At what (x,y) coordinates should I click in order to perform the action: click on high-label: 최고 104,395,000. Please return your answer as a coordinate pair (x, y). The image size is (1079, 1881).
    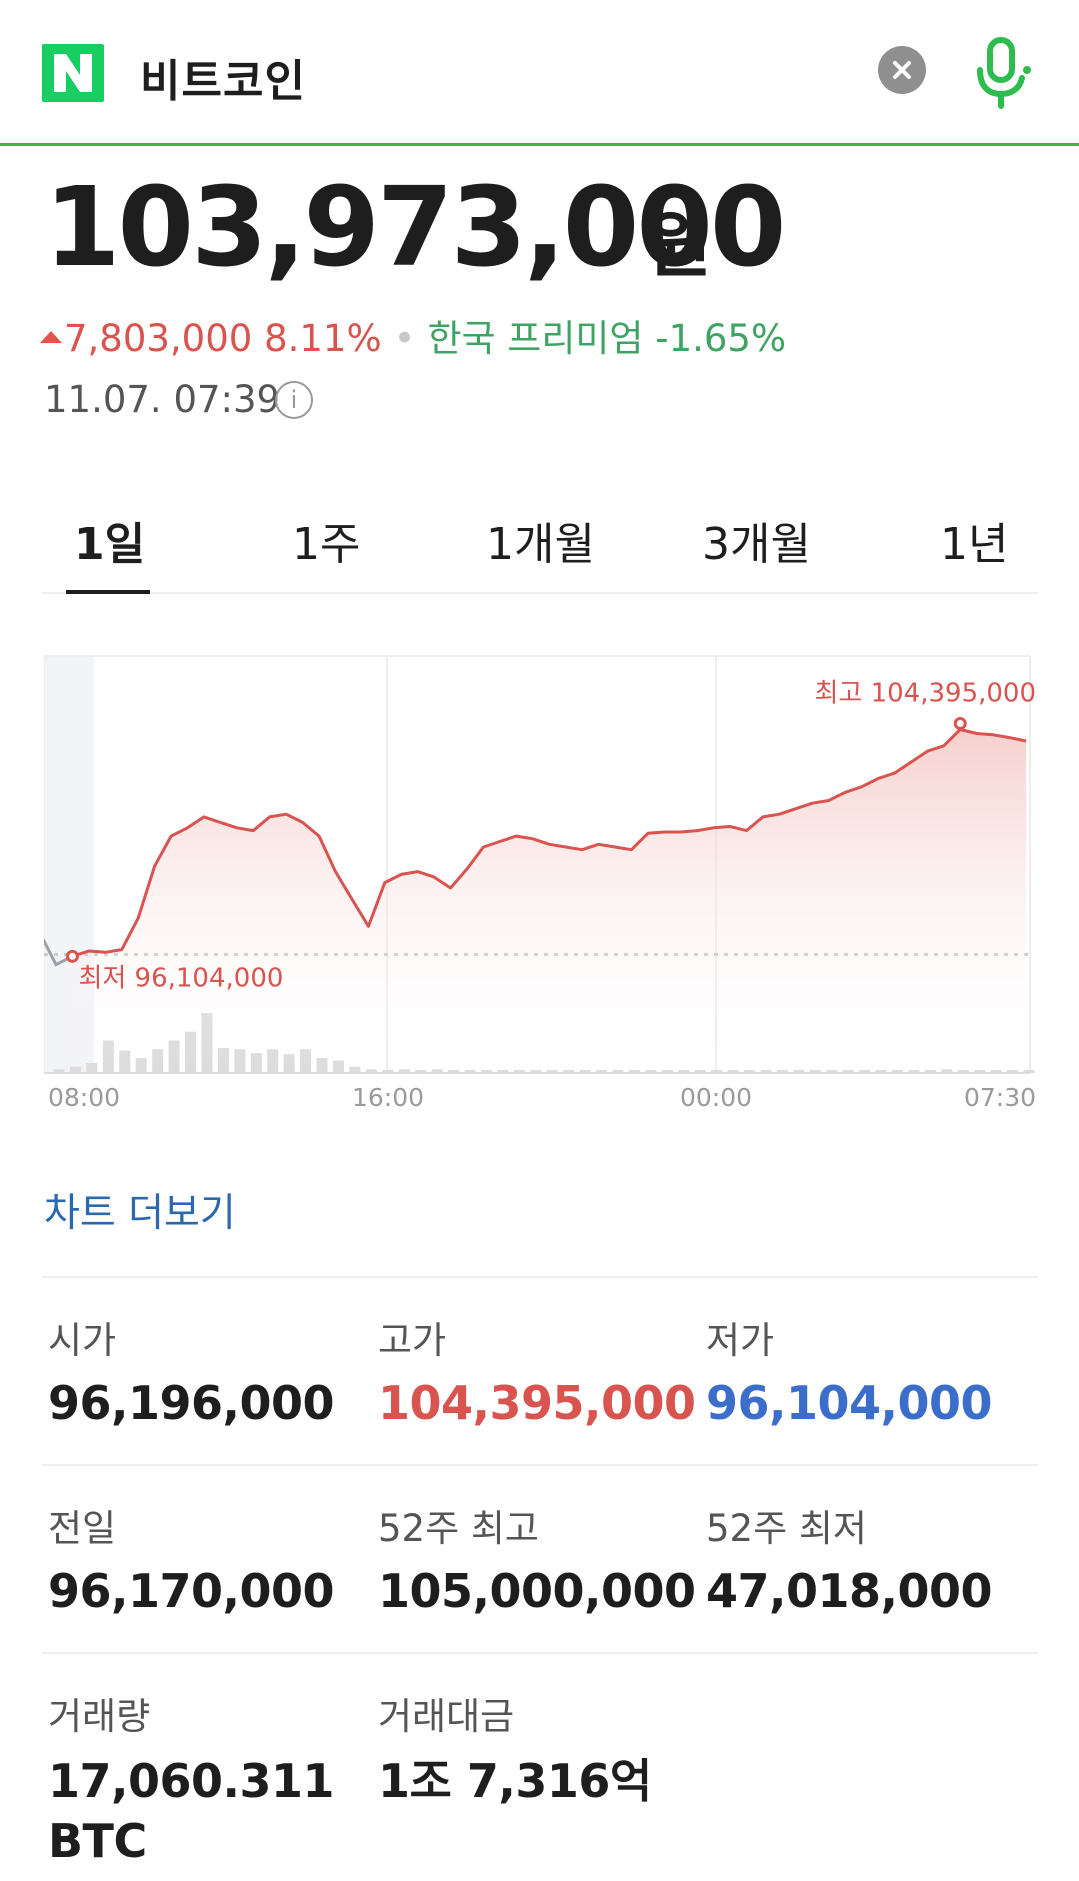
    Looking at the image, I should click on (925, 693).